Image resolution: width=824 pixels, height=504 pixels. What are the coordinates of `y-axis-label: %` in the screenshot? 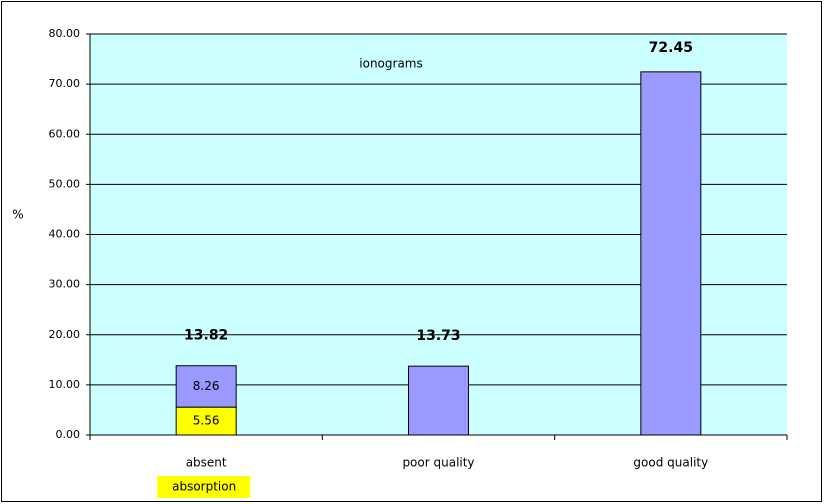 It's located at (17, 215).